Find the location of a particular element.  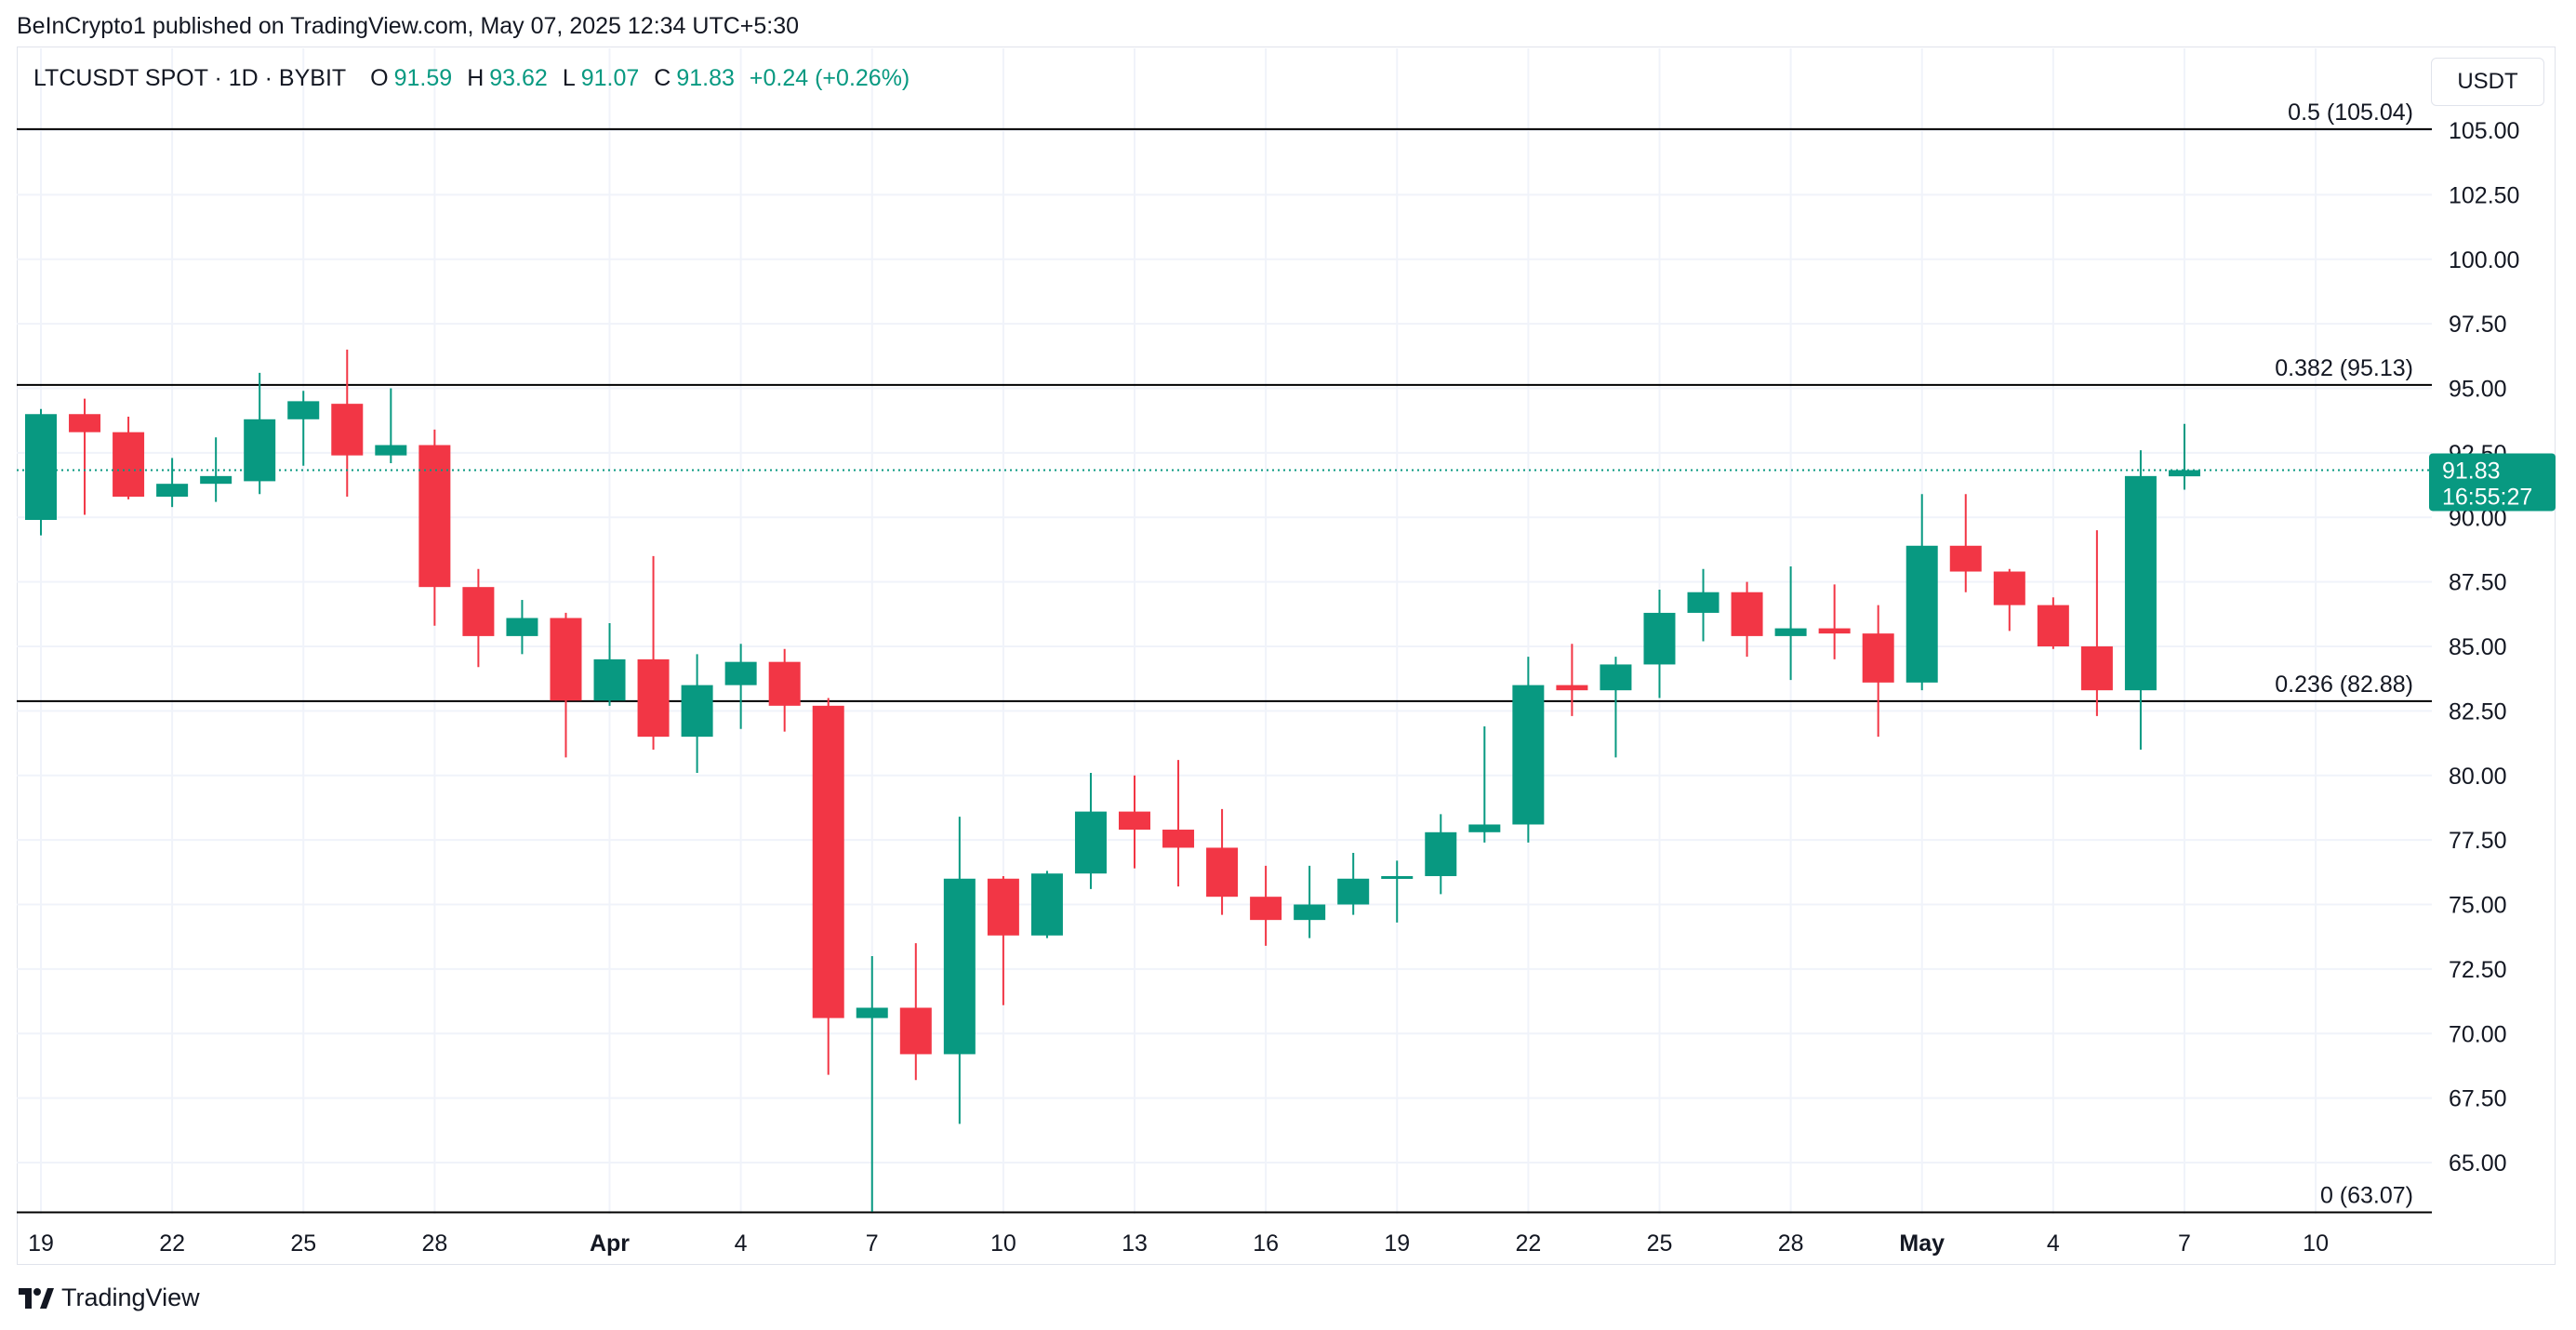

fib-level-label: 0.5 (105.04) is located at coordinates (2350, 113).